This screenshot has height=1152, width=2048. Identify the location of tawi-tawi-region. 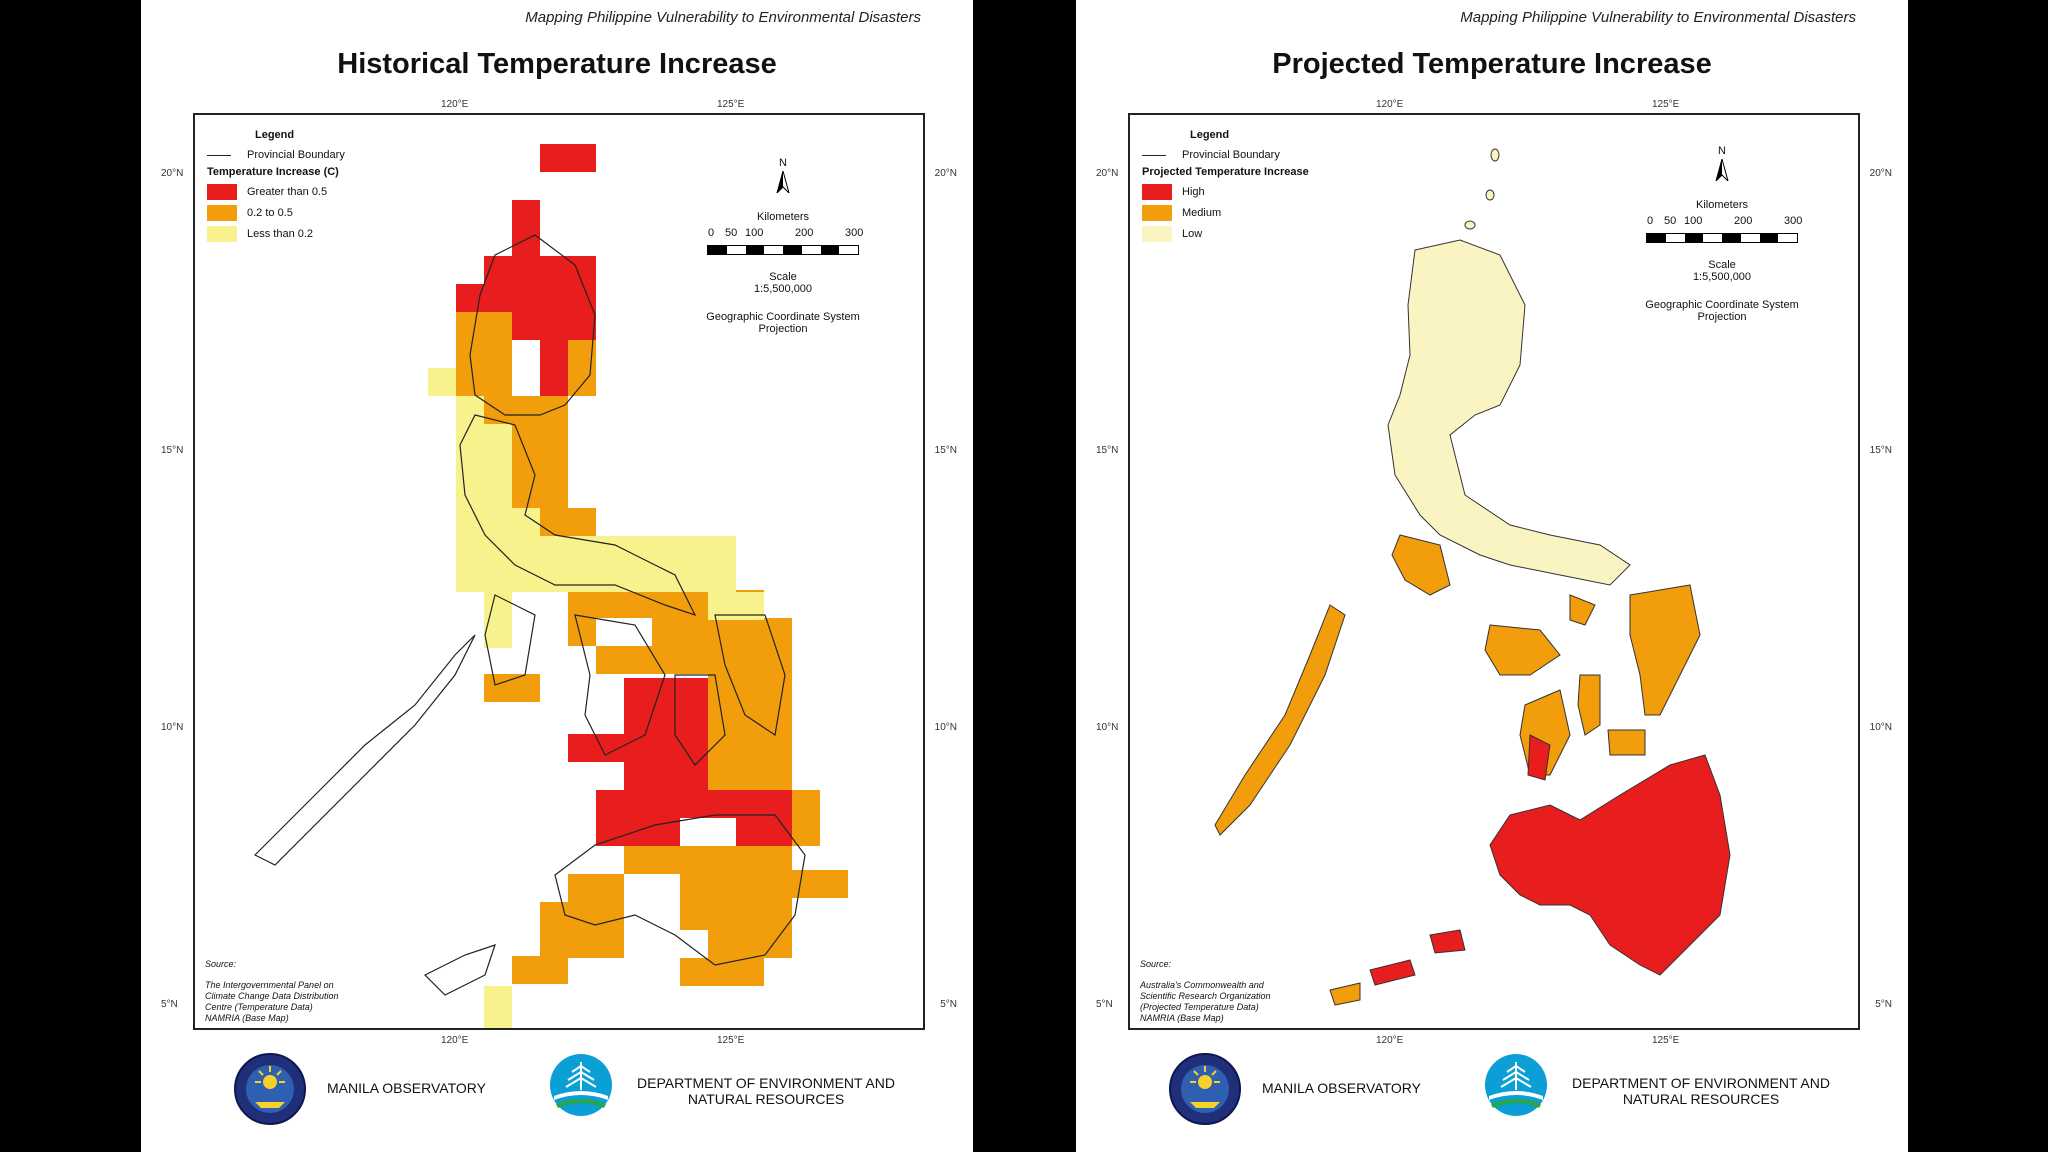
(1345, 994).